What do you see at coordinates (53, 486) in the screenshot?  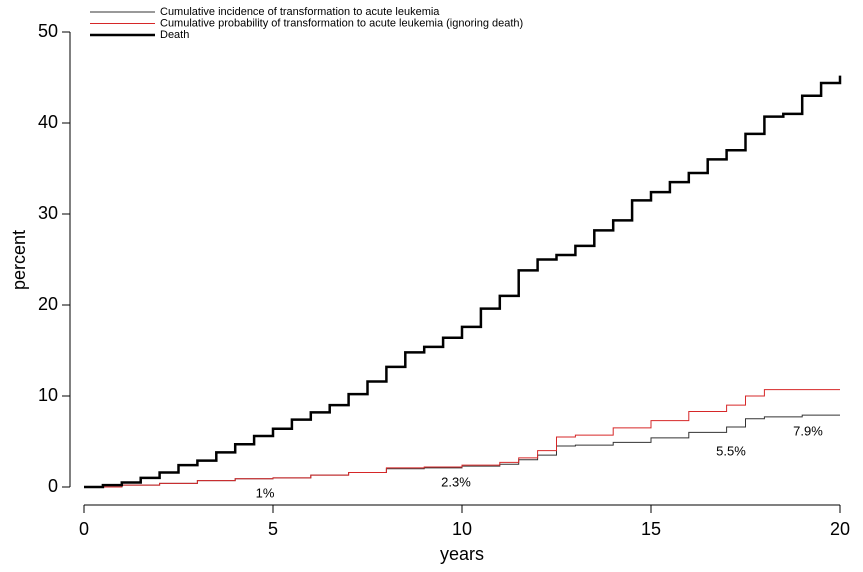 I see `y-tick-label: 0` at bounding box center [53, 486].